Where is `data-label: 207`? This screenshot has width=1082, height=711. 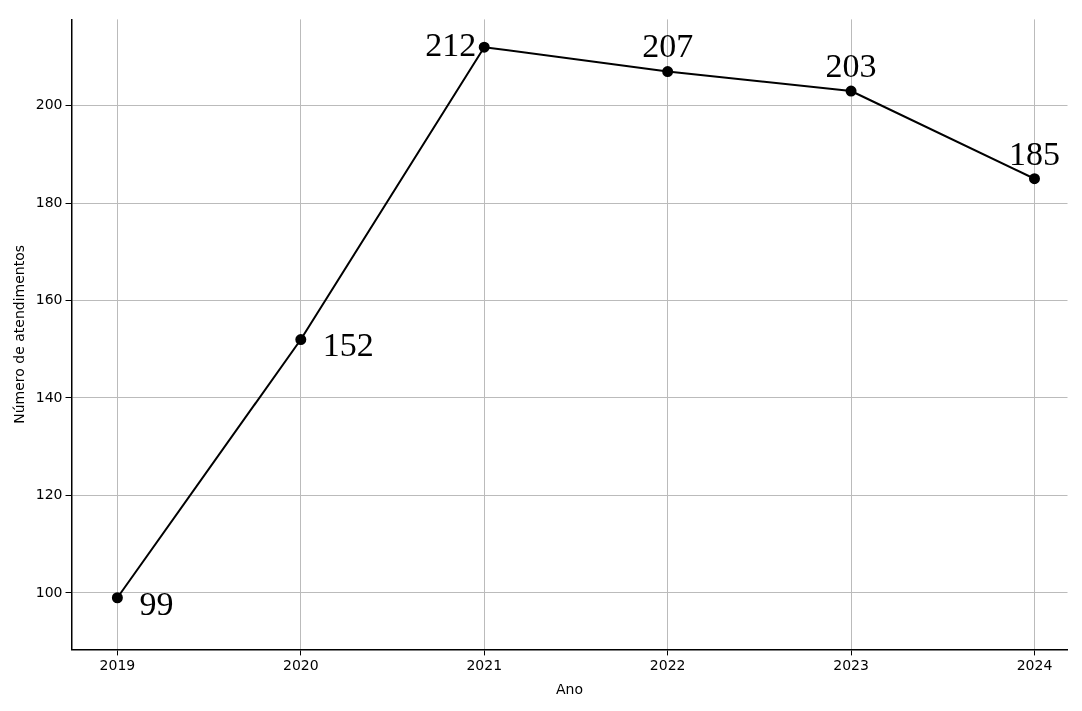
data-label: 207 is located at coordinates (668, 46).